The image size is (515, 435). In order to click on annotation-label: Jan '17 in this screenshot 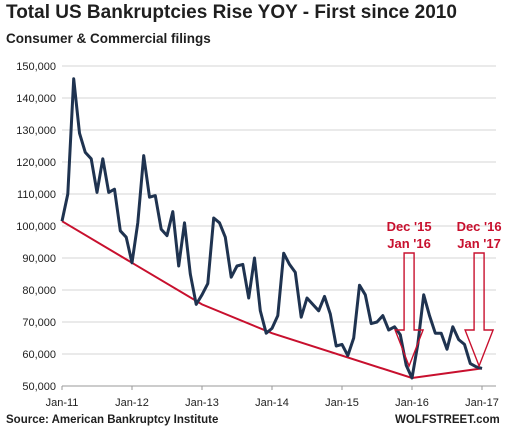, I will do `click(479, 243)`.